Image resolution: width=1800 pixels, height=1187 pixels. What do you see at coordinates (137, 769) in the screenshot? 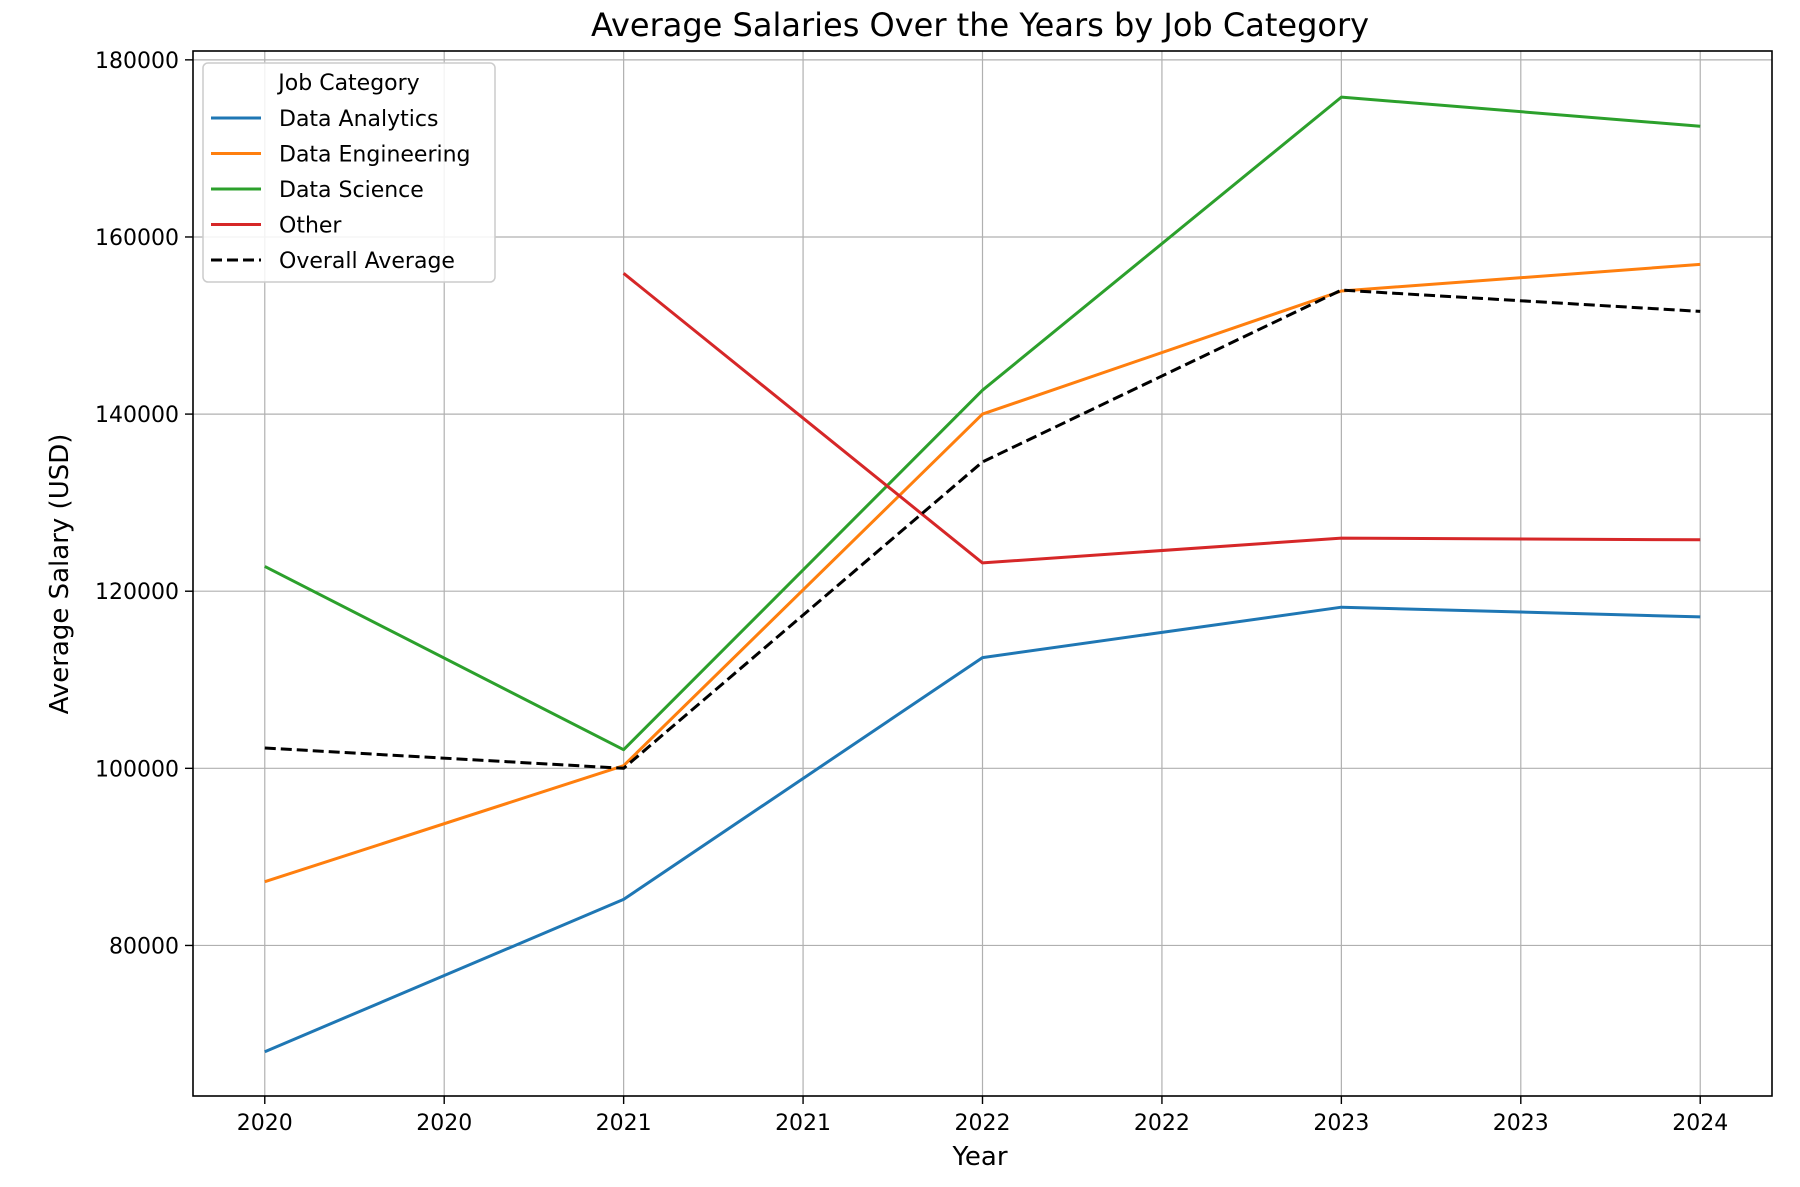
I see `y-tick-label: 100000` at bounding box center [137, 769].